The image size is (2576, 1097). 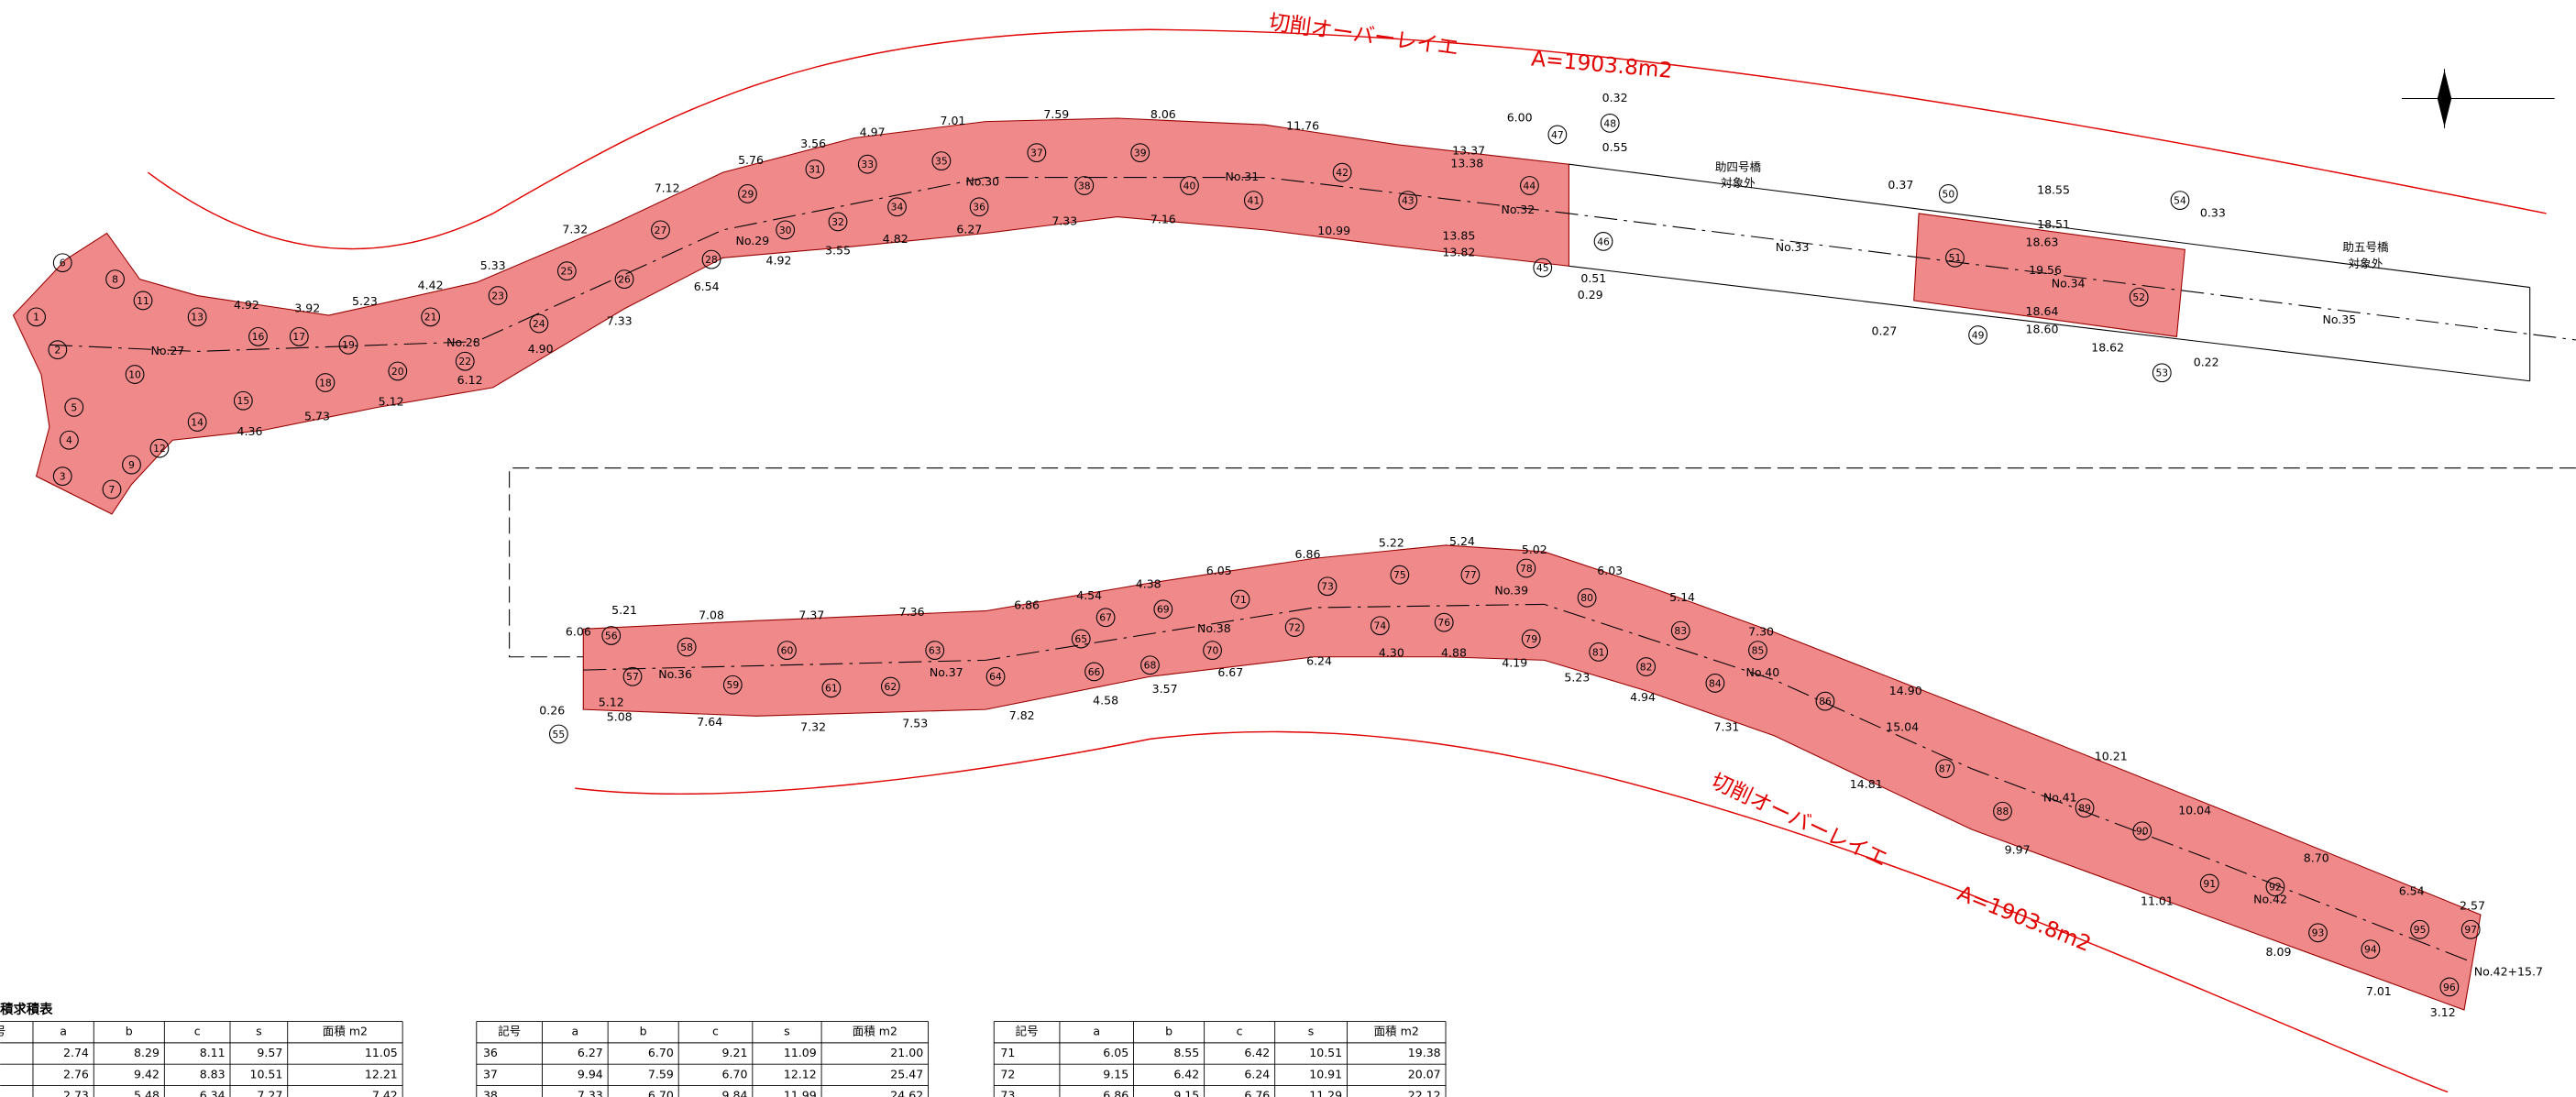 I want to click on table-cell: 9.42, so click(x=147, y=1074).